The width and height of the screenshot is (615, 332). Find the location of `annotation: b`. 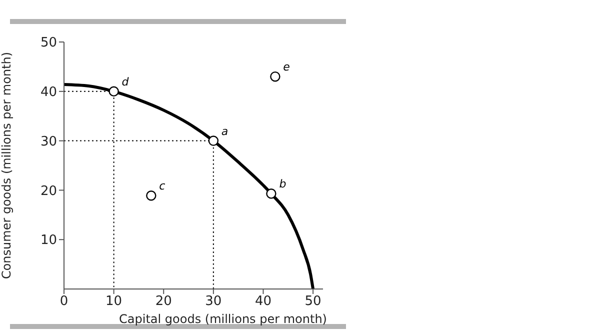

annotation: b is located at coordinates (282, 184).